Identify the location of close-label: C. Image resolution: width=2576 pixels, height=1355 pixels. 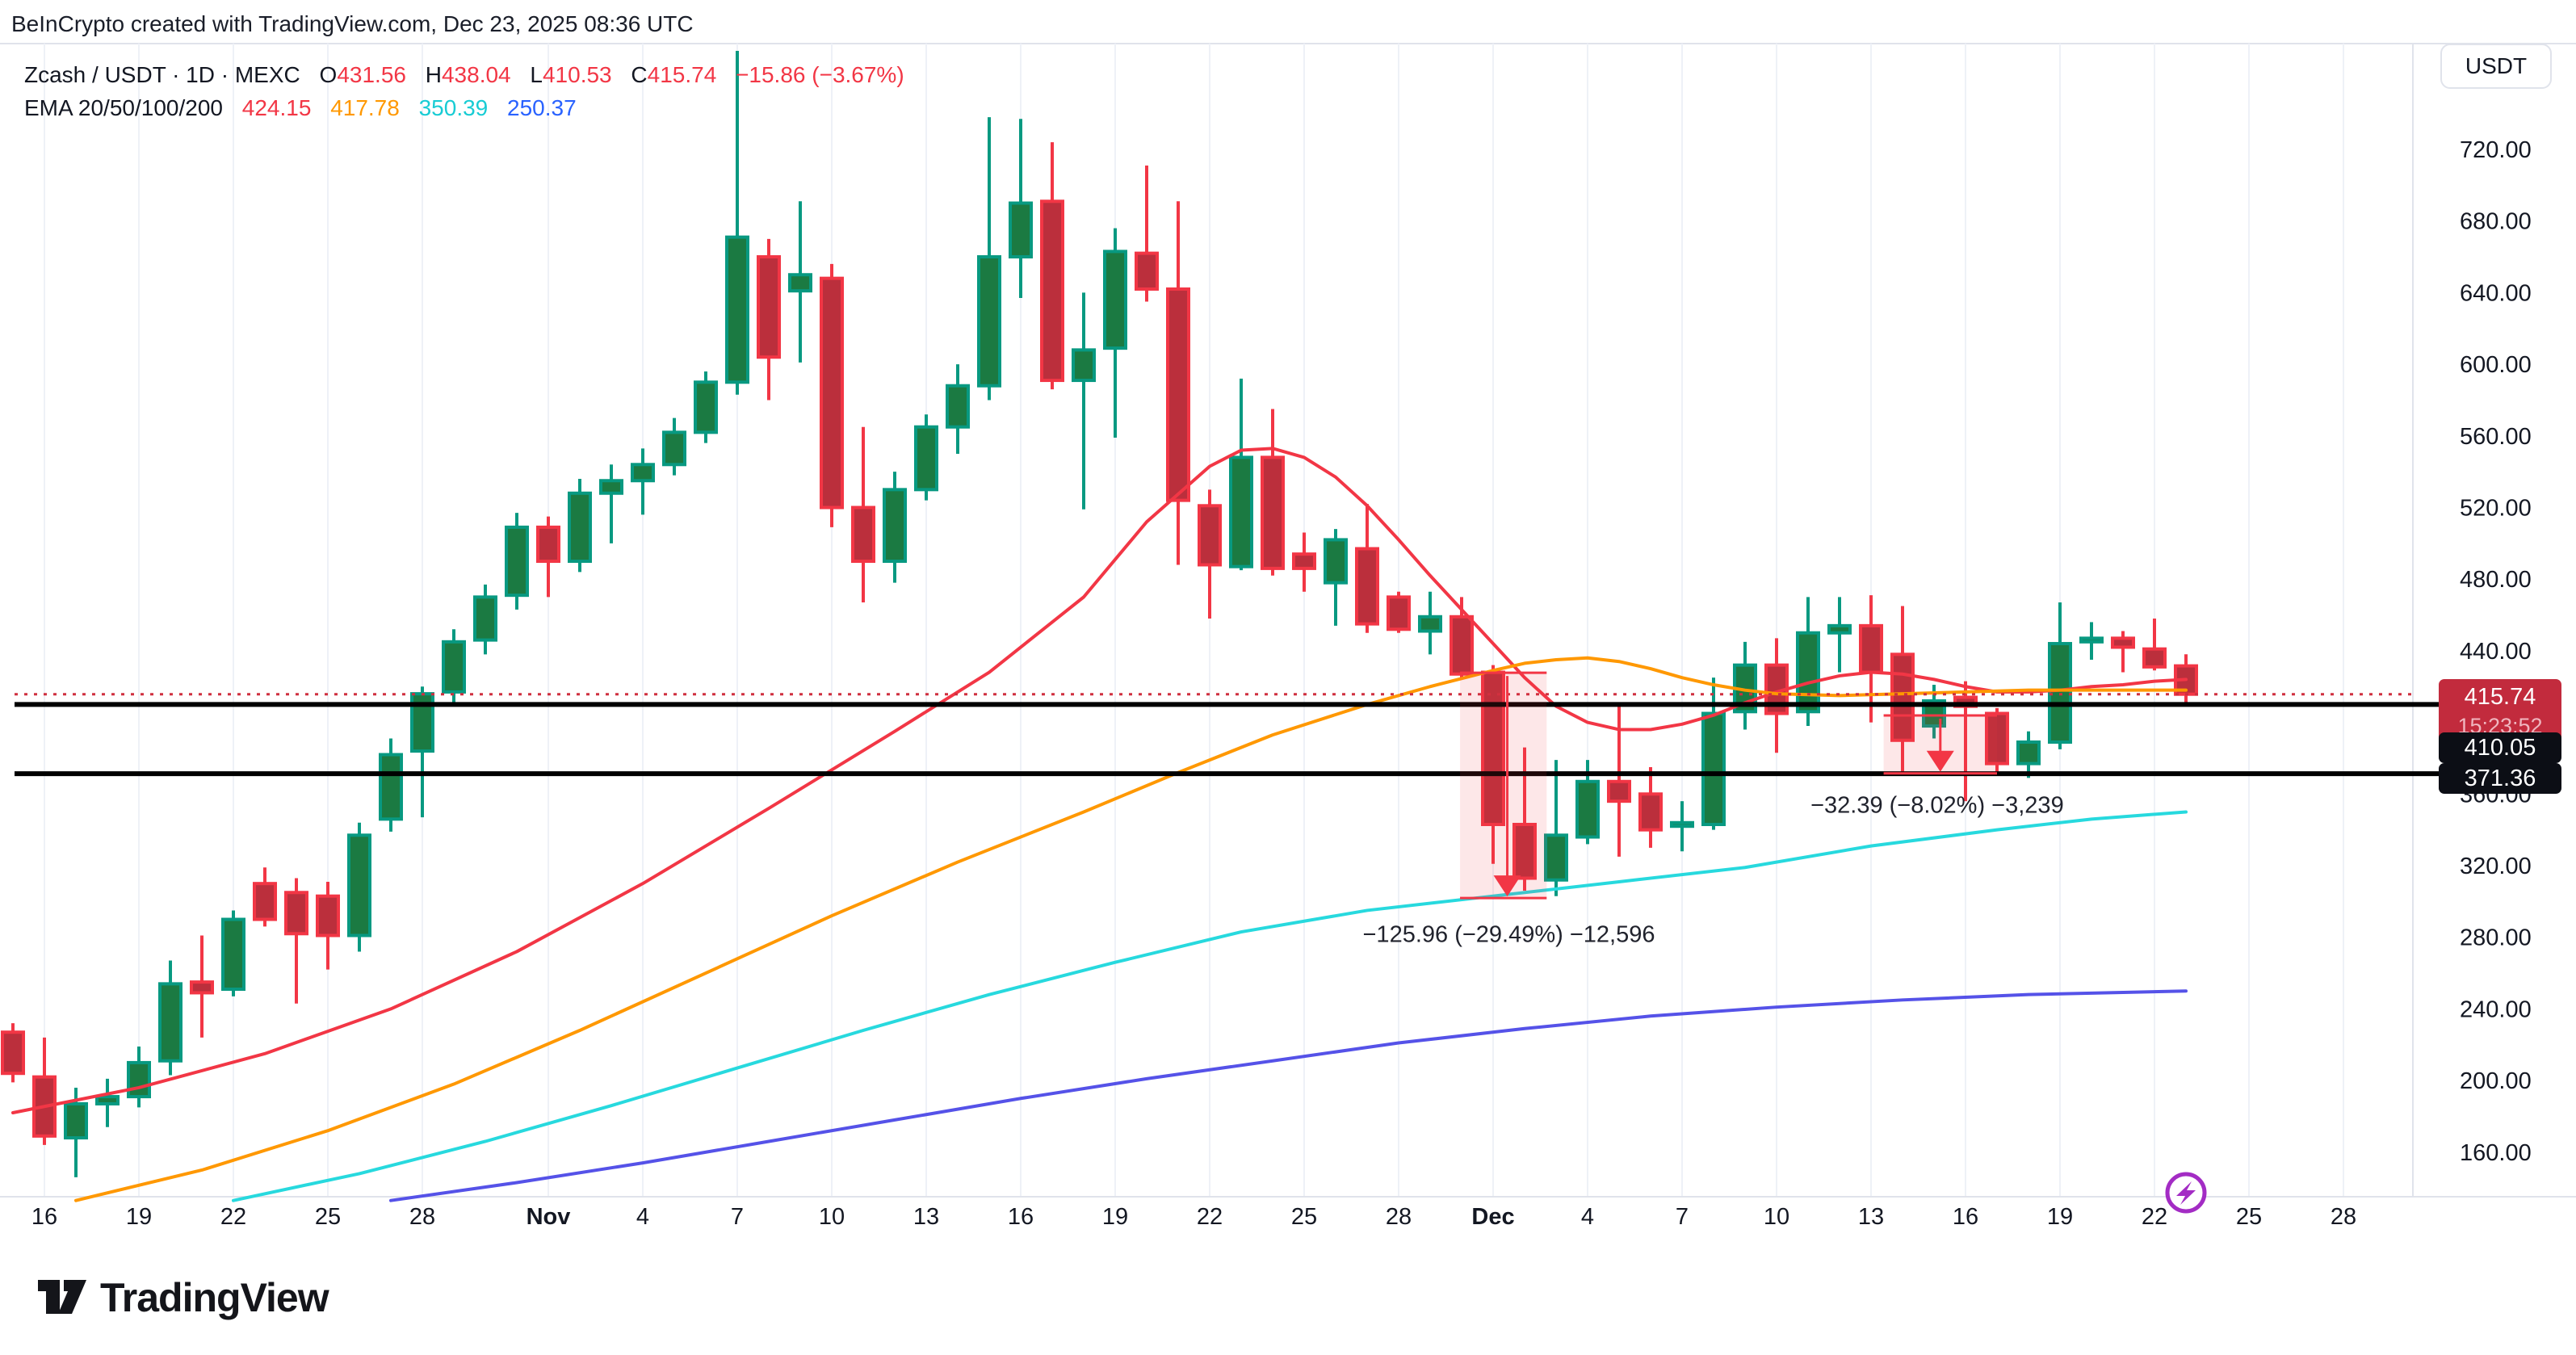
(639, 75).